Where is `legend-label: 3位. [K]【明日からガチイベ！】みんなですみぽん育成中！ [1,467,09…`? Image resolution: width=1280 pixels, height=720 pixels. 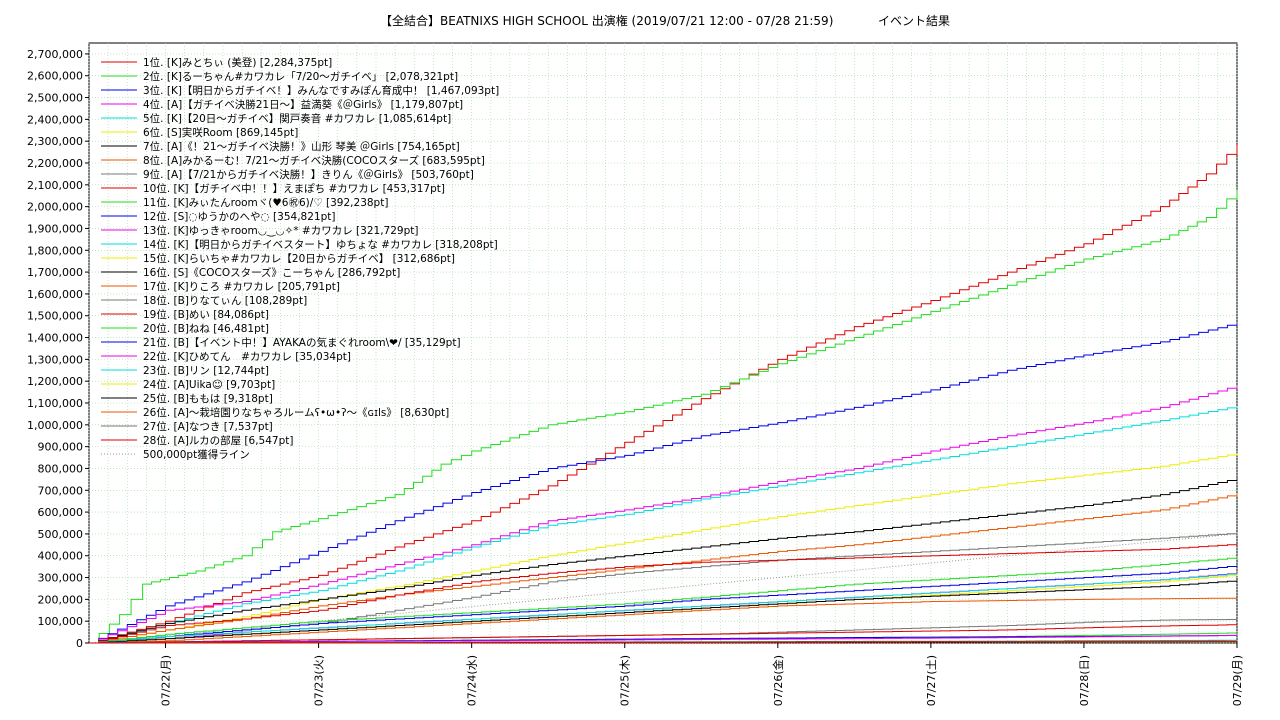 legend-label: 3位. [K]【明日からガチイベ！】みんなですみぽん育成中！ [1,467,09… is located at coordinates (321, 90).